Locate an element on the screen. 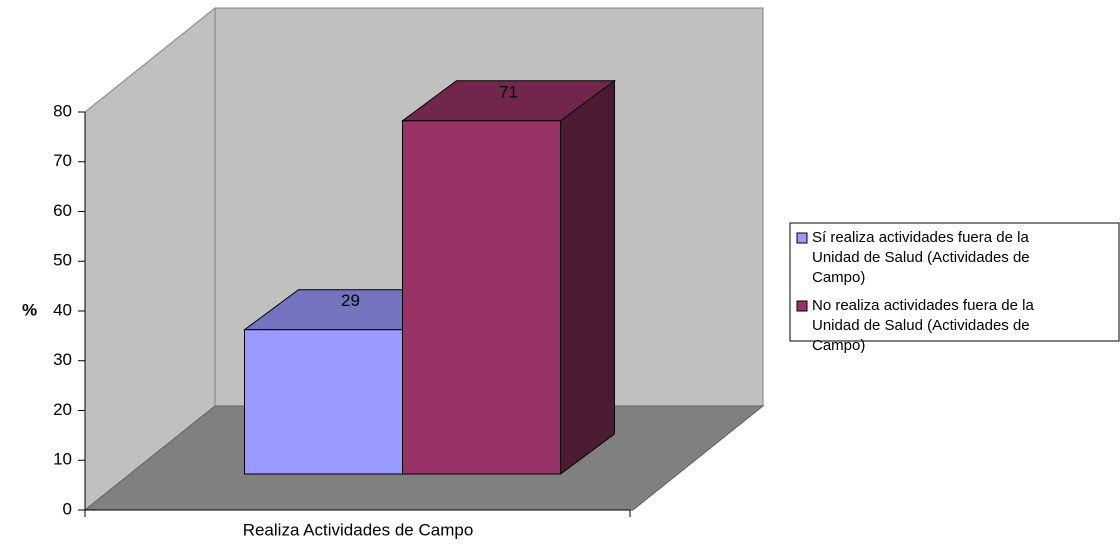  y-tick-label: 60 is located at coordinates (62, 210).